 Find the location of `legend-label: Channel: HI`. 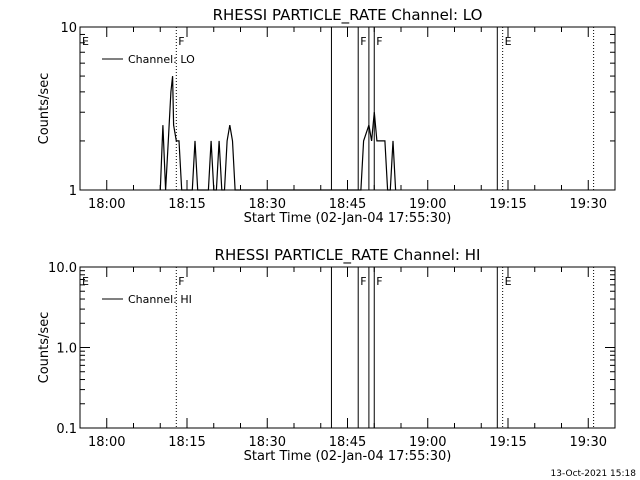

legend-label: Channel: HI is located at coordinates (160, 299).